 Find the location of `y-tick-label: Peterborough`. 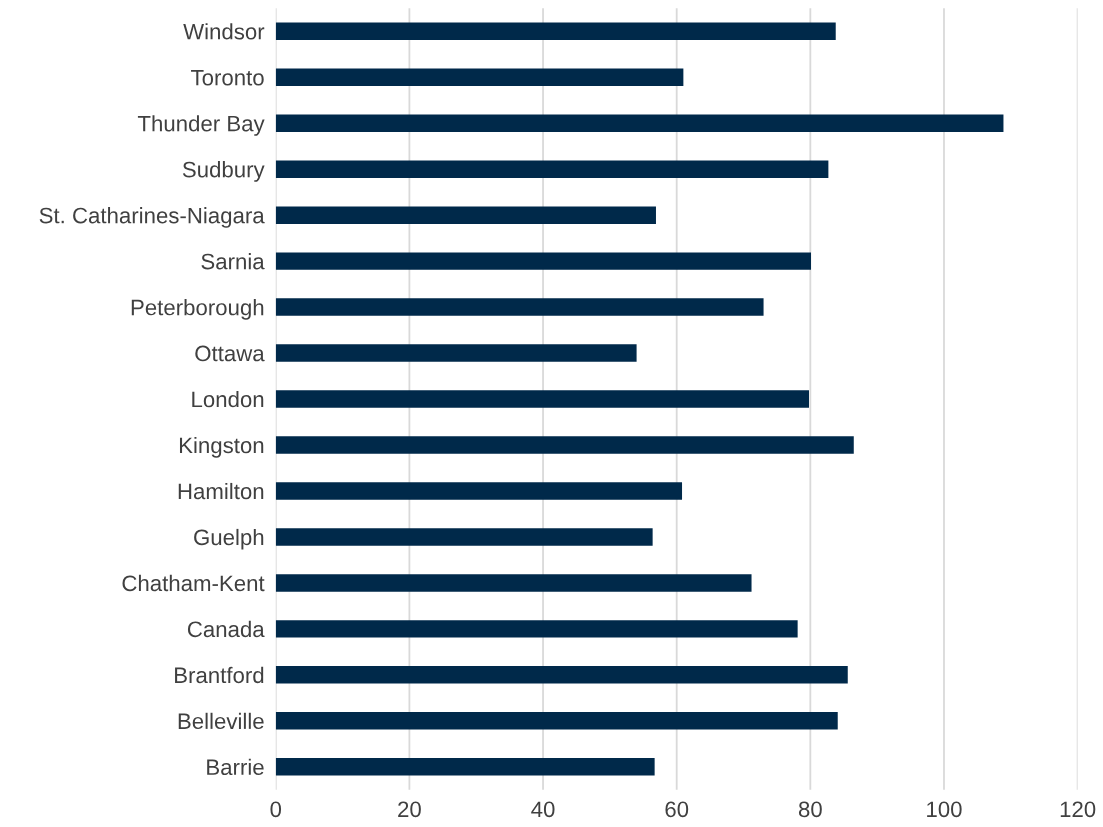

y-tick-label: Peterborough is located at coordinates (197, 309).